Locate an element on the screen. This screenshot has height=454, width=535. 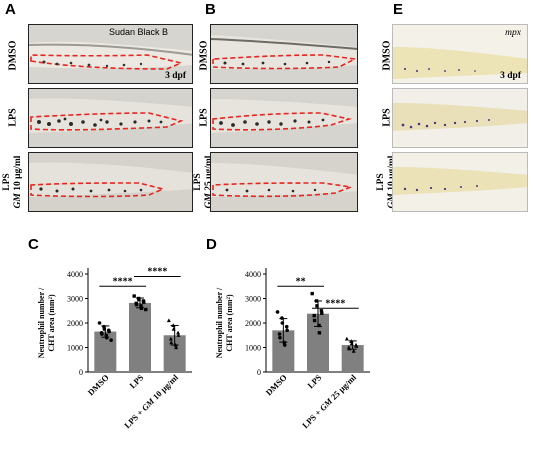
larva-sbb-a1 is located at coordinates (110, 54).